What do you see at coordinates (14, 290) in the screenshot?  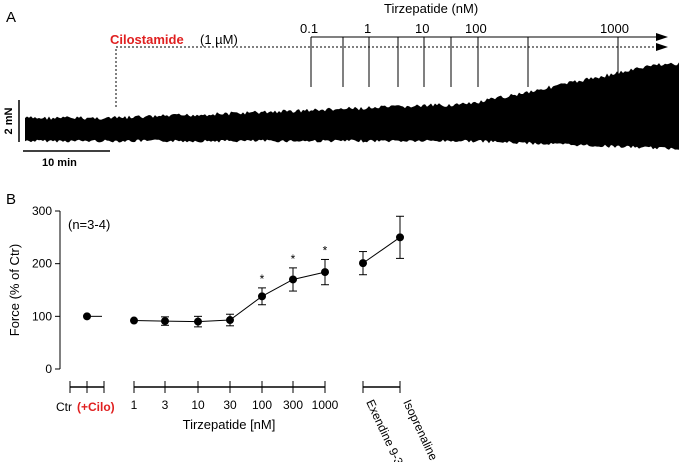 I see `y-axis-label: Force (% of Ctr)` at bounding box center [14, 290].